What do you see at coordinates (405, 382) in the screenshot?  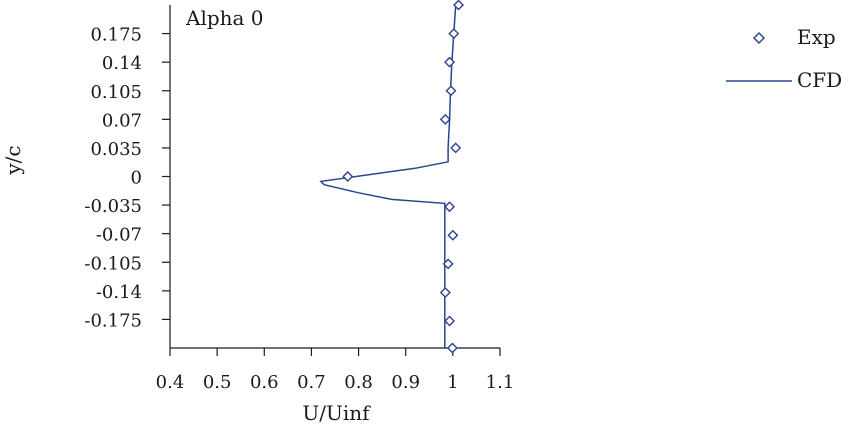 I see `x-tick-label: 0.9` at bounding box center [405, 382].